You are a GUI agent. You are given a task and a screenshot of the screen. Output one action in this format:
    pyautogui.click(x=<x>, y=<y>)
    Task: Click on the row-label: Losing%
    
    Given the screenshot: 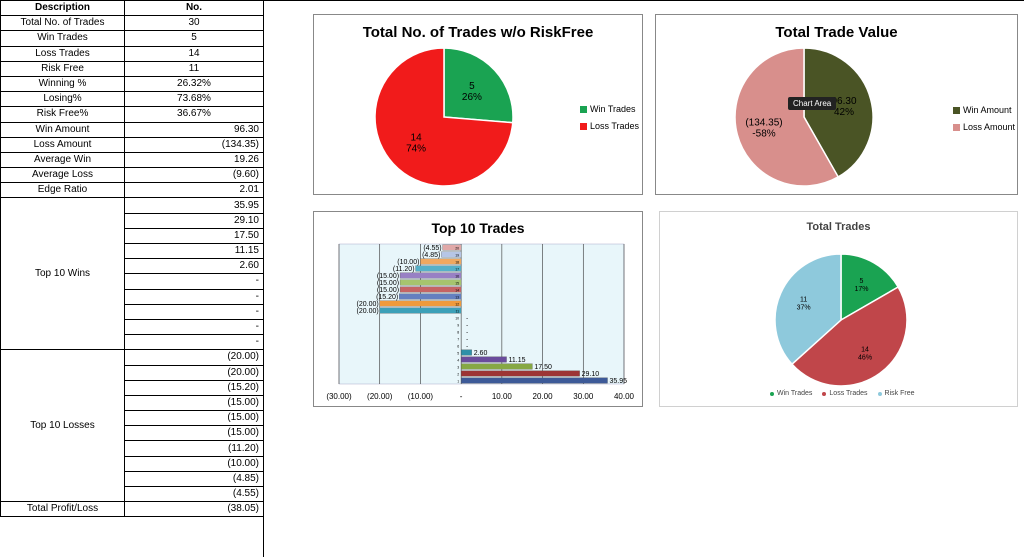 What is the action you would take?
    pyautogui.click(x=62, y=99)
    